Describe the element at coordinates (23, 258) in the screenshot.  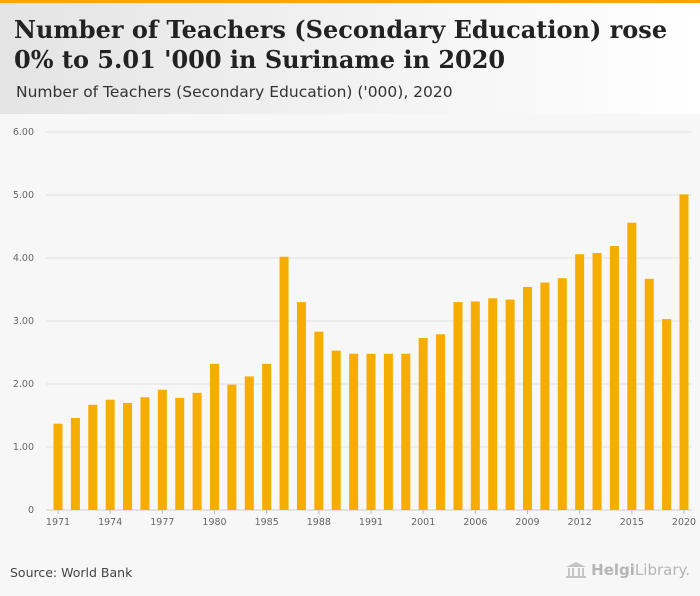
I see `y-tick-label: 4.00` at that location.